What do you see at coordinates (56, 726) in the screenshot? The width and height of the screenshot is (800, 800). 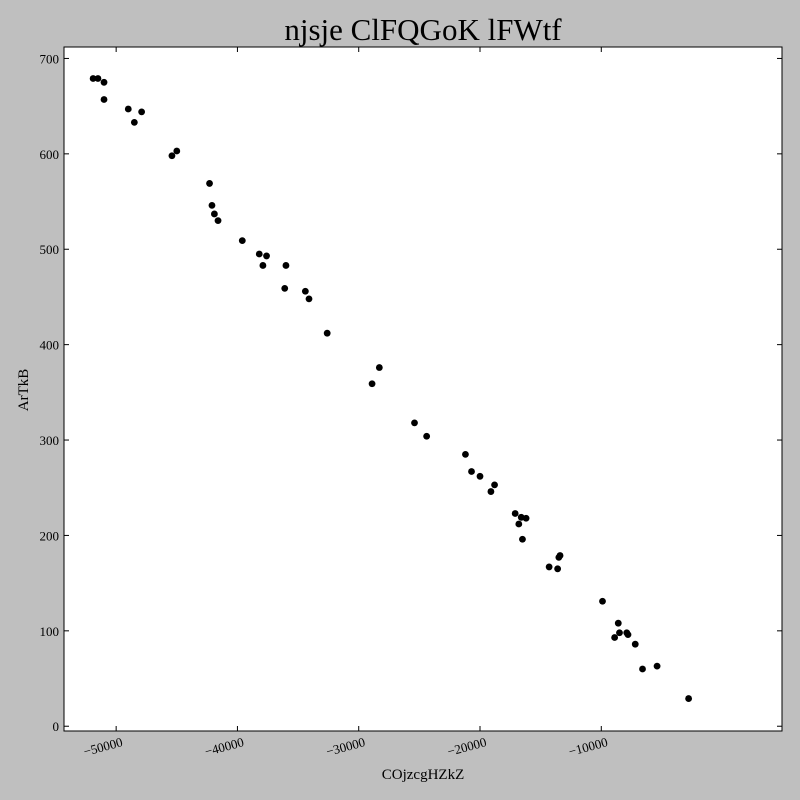 I see `y-tick-label: 0` at bounding box center [56, 726].